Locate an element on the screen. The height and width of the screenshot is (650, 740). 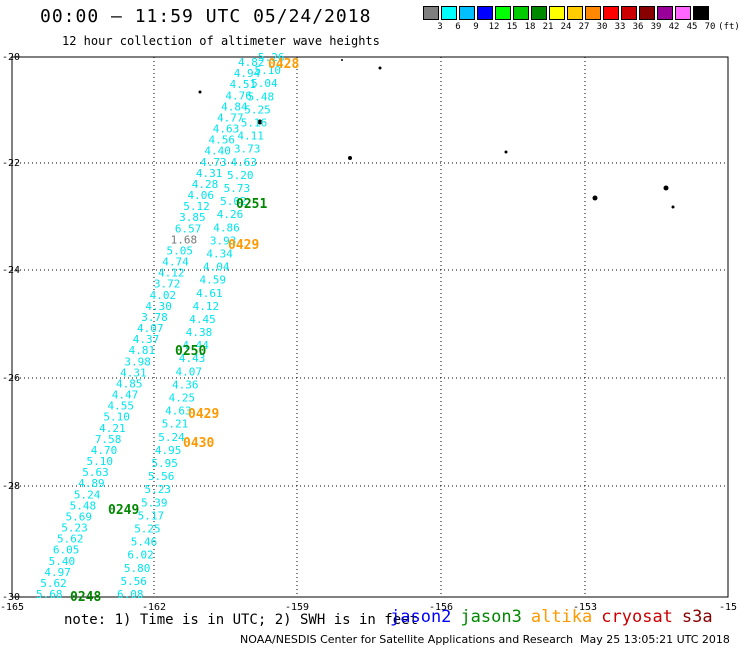
wave-height-value: 4.89 is located at coordinates (91, 483).